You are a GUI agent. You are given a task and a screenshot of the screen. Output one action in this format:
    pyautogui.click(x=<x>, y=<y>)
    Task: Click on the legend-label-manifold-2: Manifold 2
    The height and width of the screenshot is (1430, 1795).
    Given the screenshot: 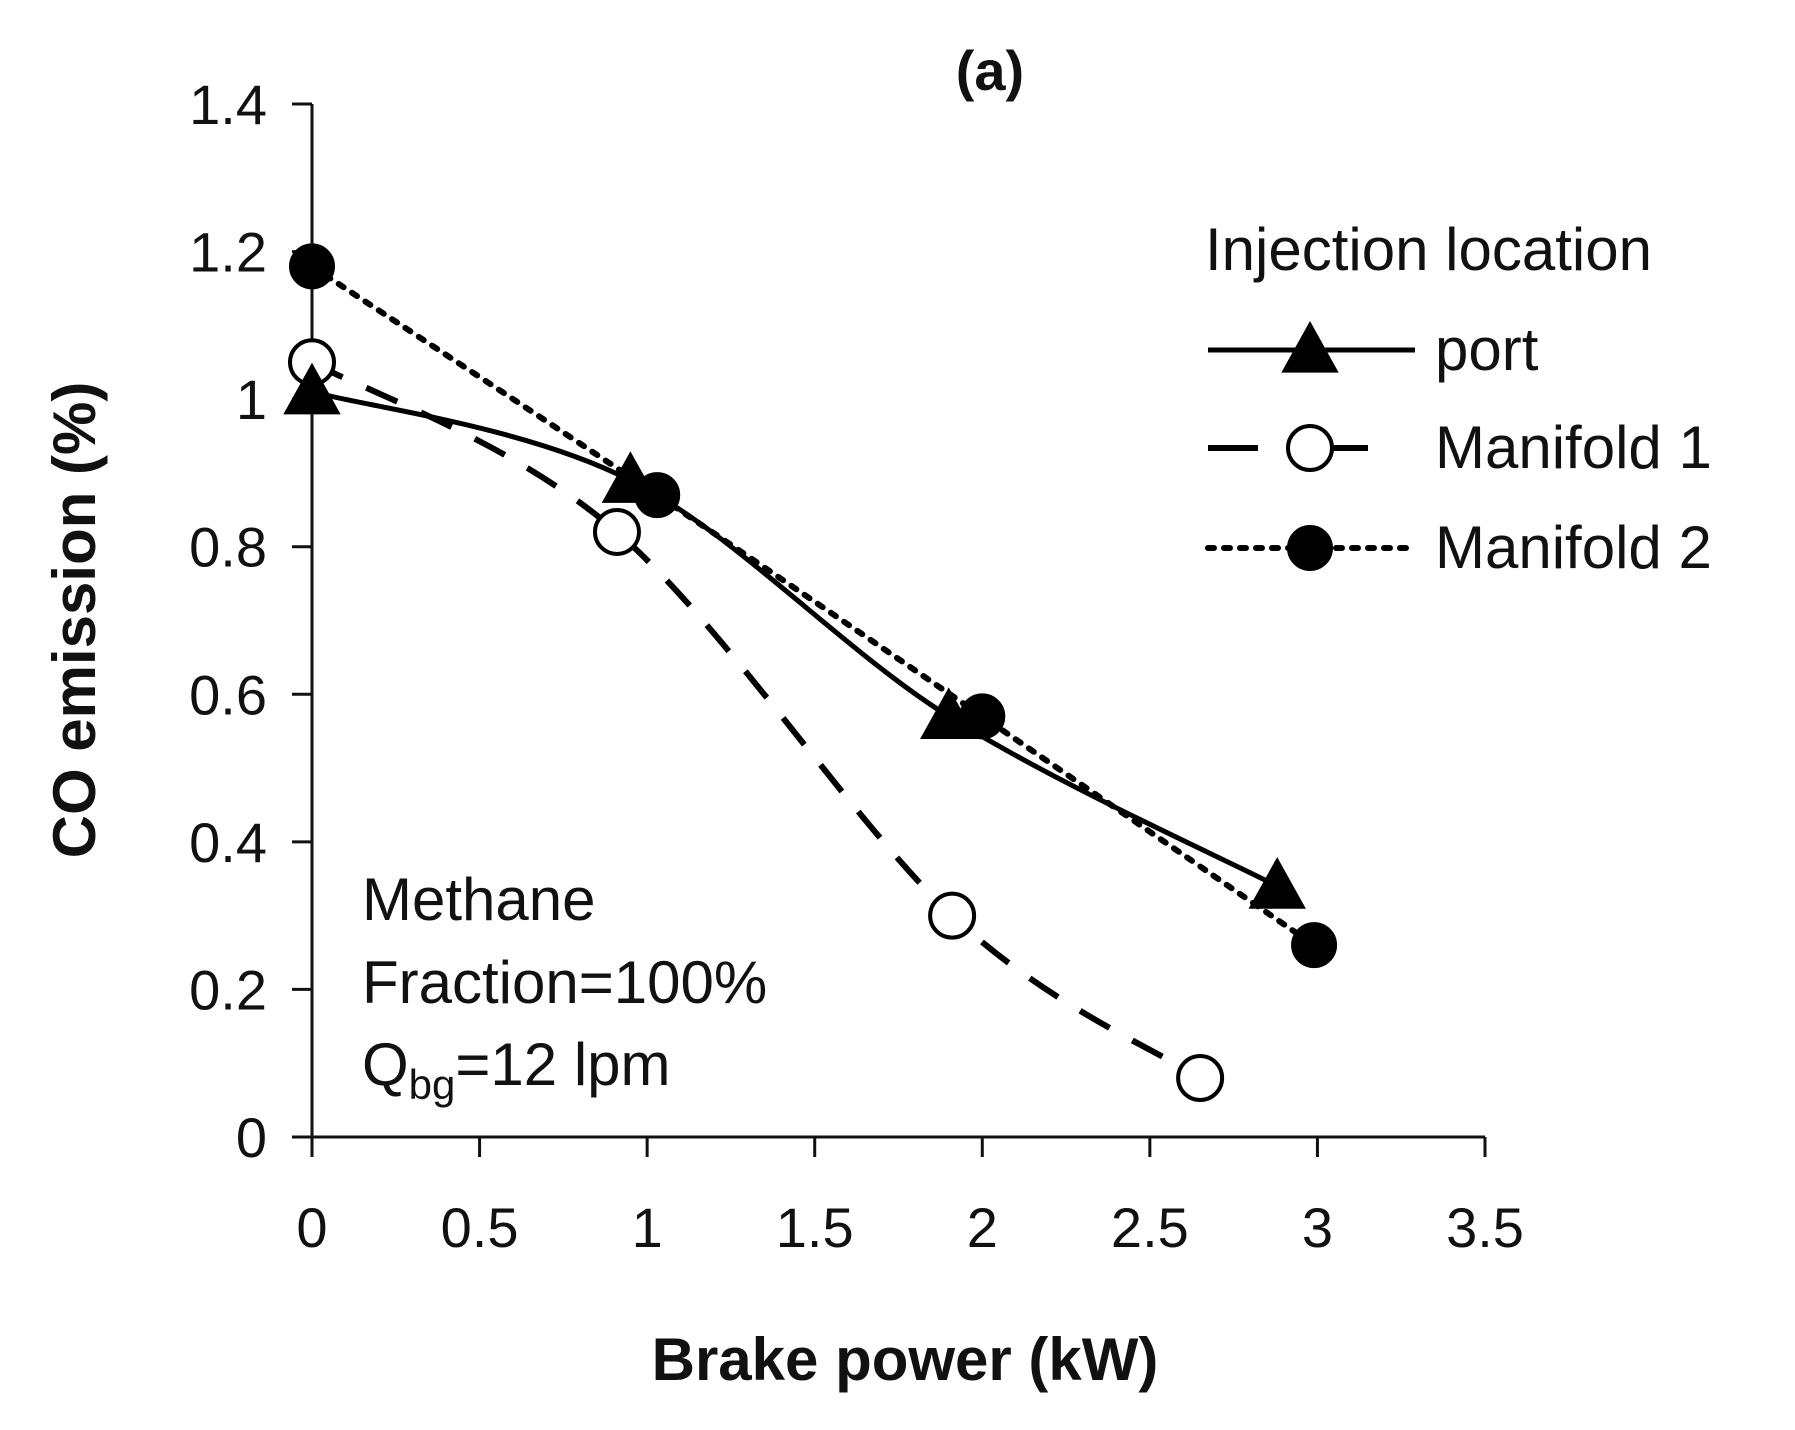 What is the action you would take?
    pyautogui.click(x=1573, y=547)
    